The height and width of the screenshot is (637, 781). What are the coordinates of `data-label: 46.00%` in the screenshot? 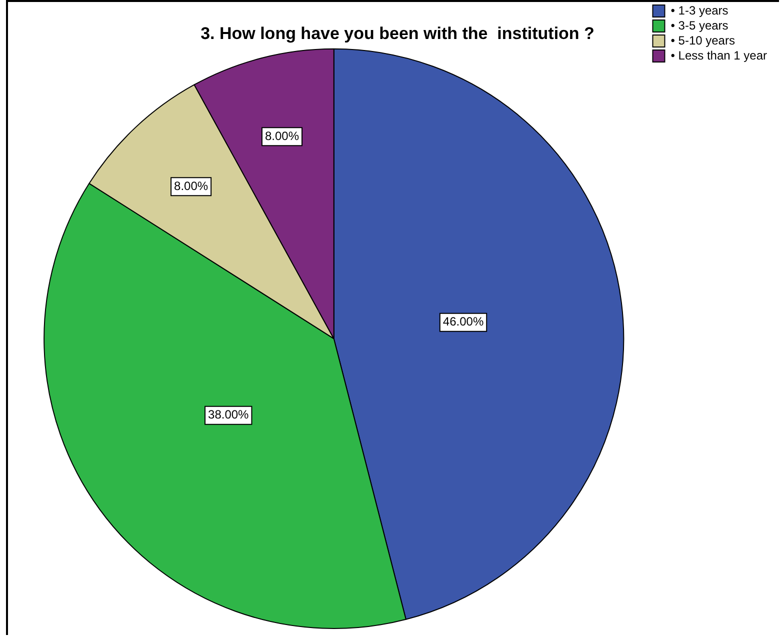 It's located at (463, 321).